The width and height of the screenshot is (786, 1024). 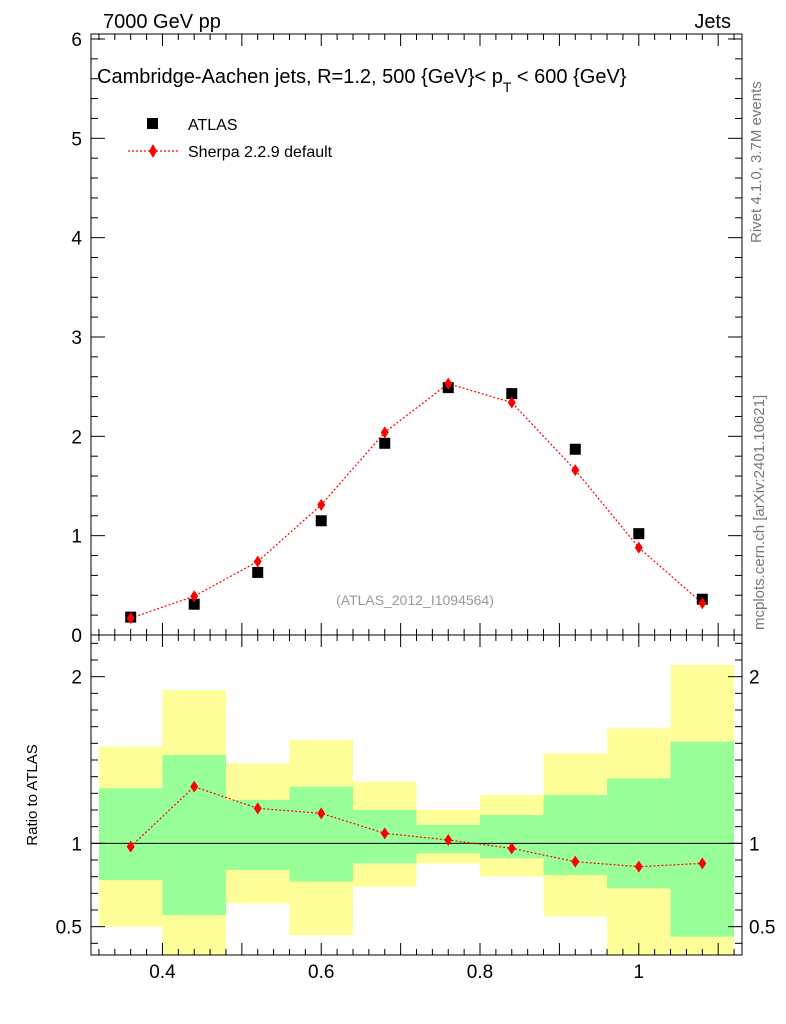 What do you see at coordinates (213, 125) in the screenshot?
I see `legend-label-atlas: ATLAS` at bounding box center [213, 125].